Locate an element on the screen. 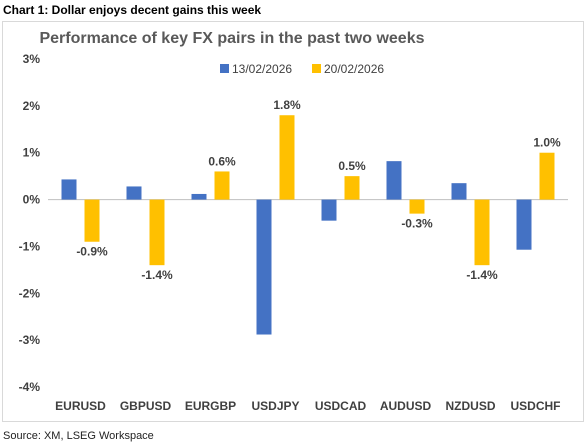  x-tick-label: GBPUSD is located at coordinates (146, 406).